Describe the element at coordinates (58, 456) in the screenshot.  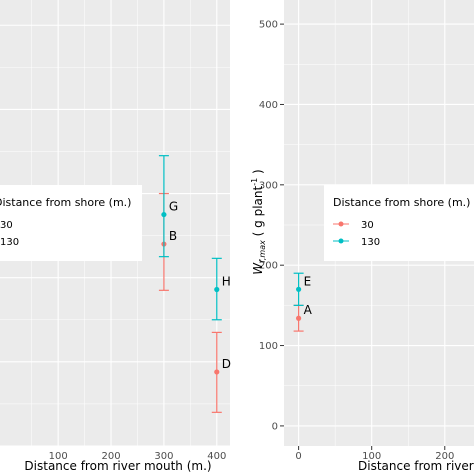
I see `left-x-tick-label: 100` at that location.